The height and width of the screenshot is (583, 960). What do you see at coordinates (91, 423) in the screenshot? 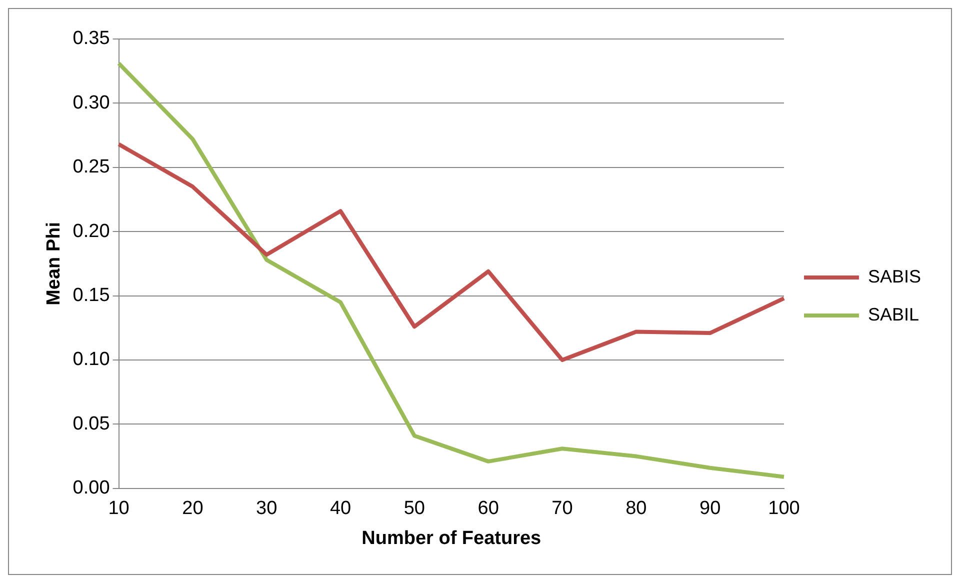
I see `y-tick-label: 0.05` at bounding box center [91, 423].